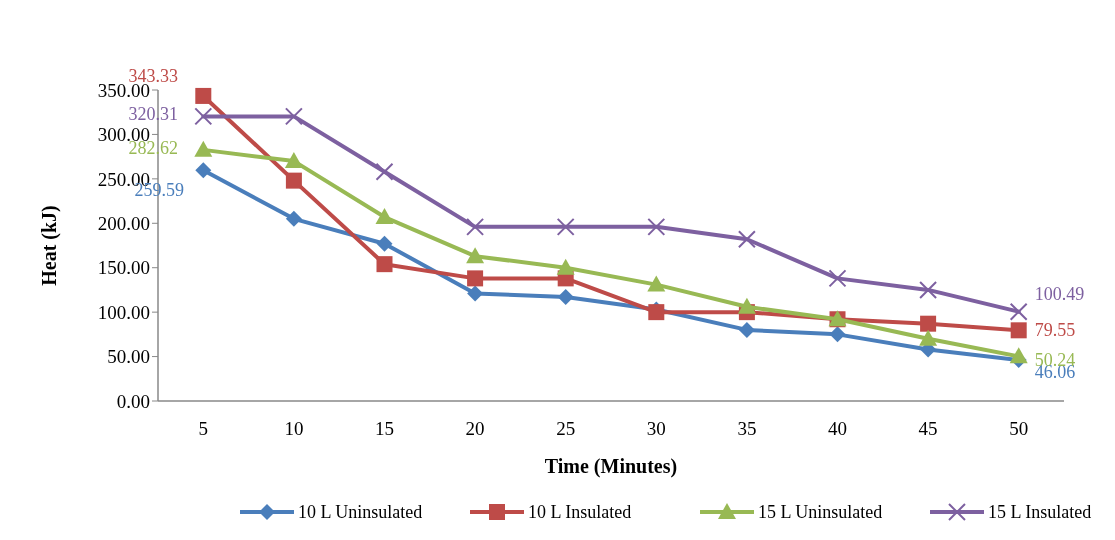 This screenshot has width=1115, height=540. I want to click on legend-label: 15 L Insulated, so click(1040, 512).